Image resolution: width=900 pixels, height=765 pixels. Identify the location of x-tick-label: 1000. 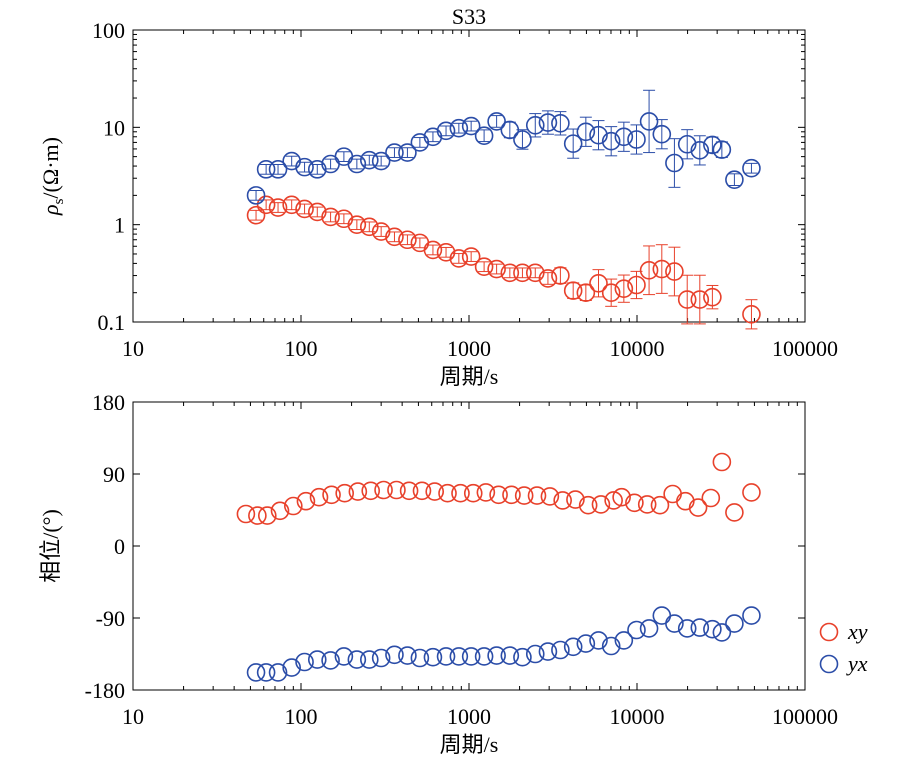
(469, 716).